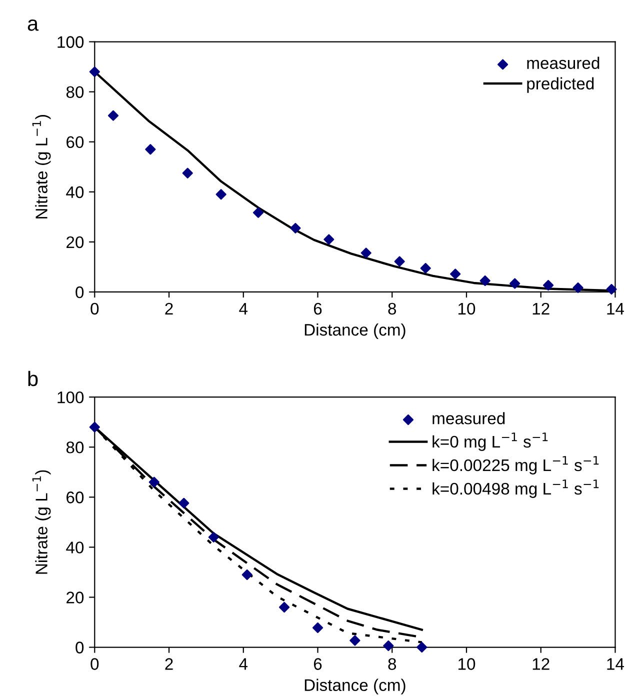 The width and height of the screenshot is (631, 696). Describe the element at coordinates (33, 378) in the screenshot. I see `chart-title: b` at that location.